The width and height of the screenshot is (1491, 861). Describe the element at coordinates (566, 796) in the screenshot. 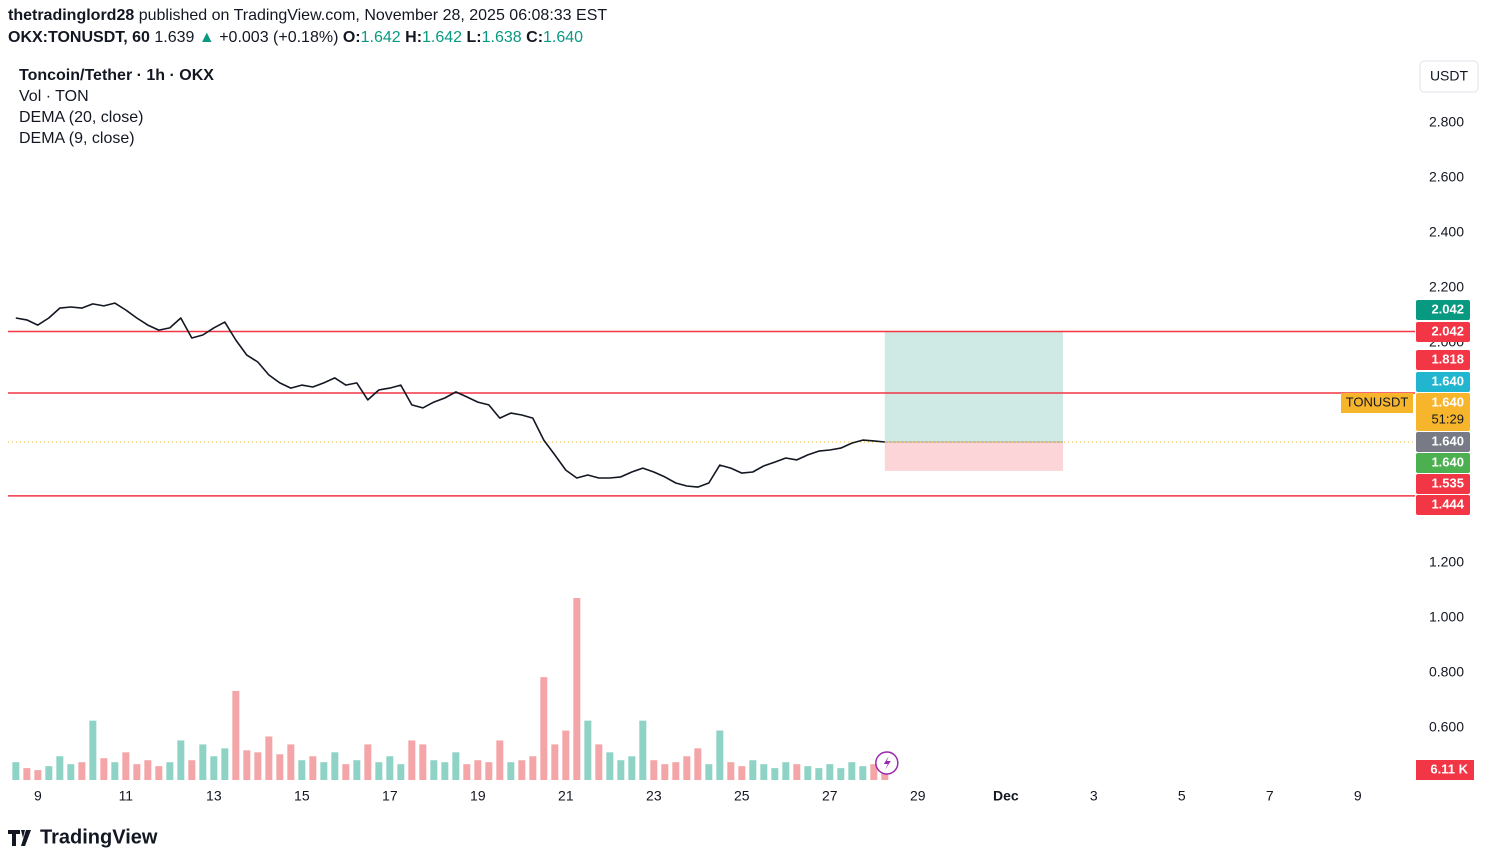

I see `x-tick-label: 21` at that location.